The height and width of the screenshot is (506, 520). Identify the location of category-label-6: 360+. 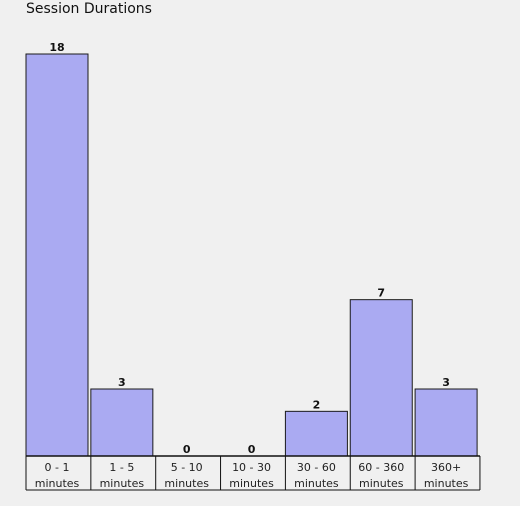
(446, 467).